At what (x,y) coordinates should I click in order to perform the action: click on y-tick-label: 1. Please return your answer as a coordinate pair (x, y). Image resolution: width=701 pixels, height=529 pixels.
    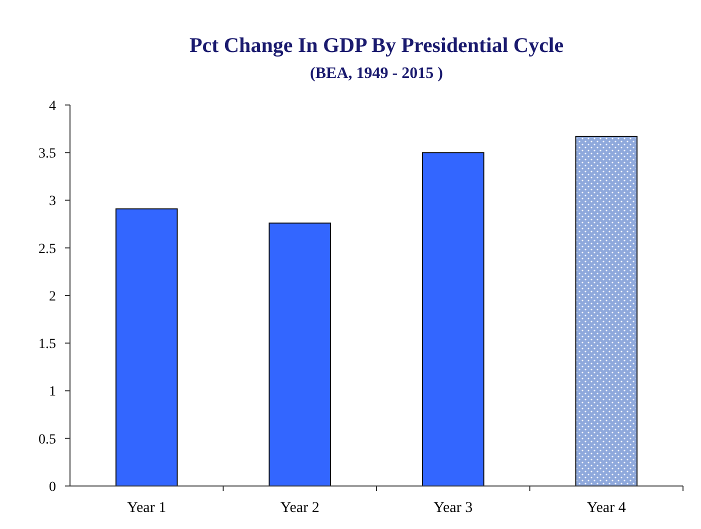
    Looking at the image, I should click on (52, 392).